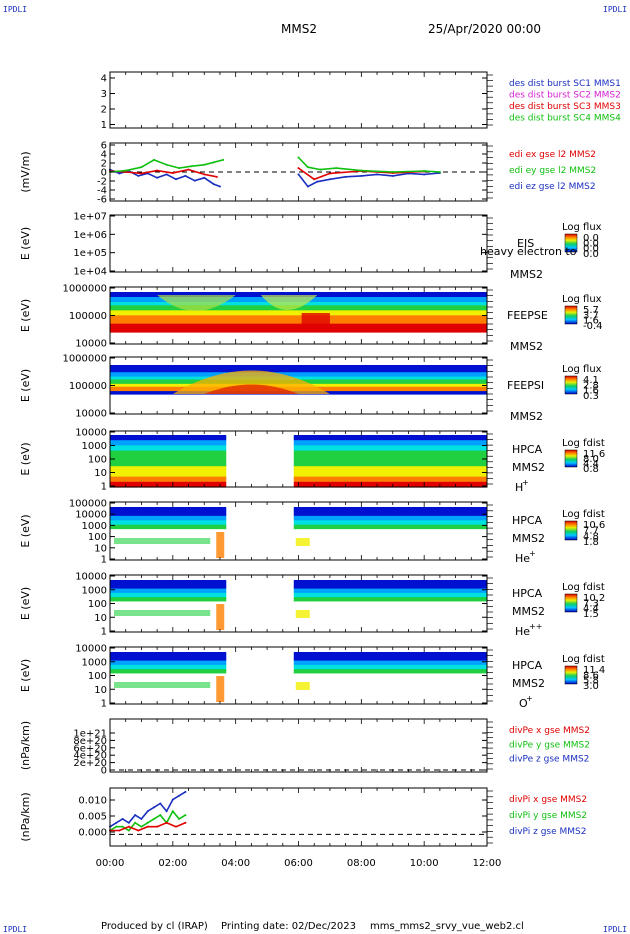  What do you see at coordinates (90, 734) in the screenshot?
I see `y-tick-label: 1e+21` at bounding box center [90, 734].